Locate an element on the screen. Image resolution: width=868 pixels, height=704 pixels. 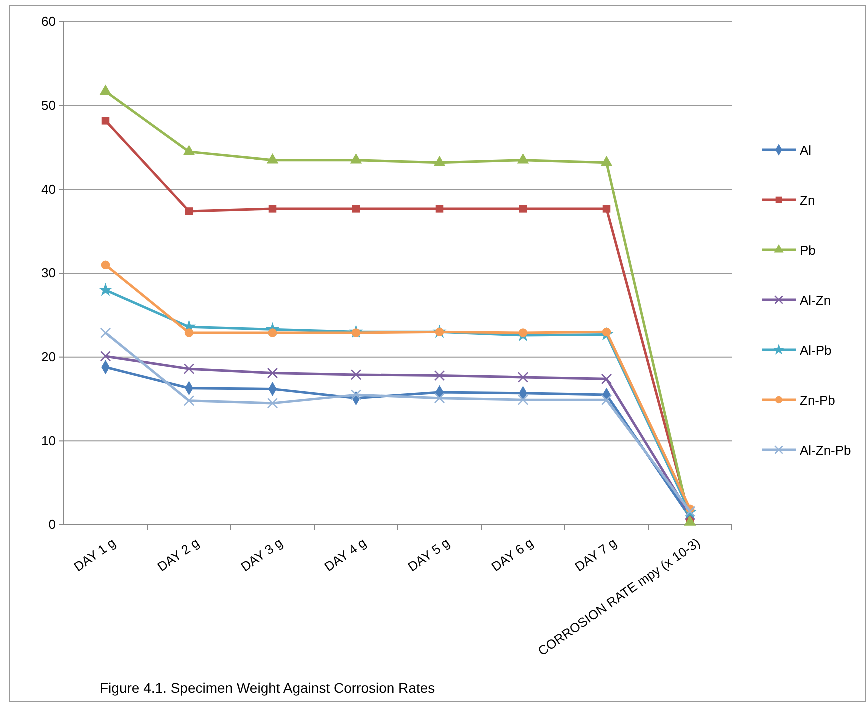
caption: Figure 4.1. Specimen Weight Against Corrosion Rates is located at coordinates (268, 688).